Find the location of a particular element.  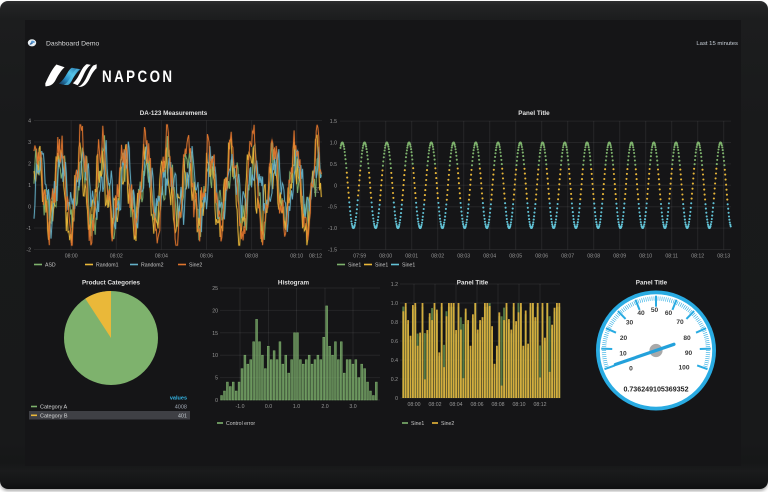

svg-text: 07:59 is located at coordinates (359, 257).